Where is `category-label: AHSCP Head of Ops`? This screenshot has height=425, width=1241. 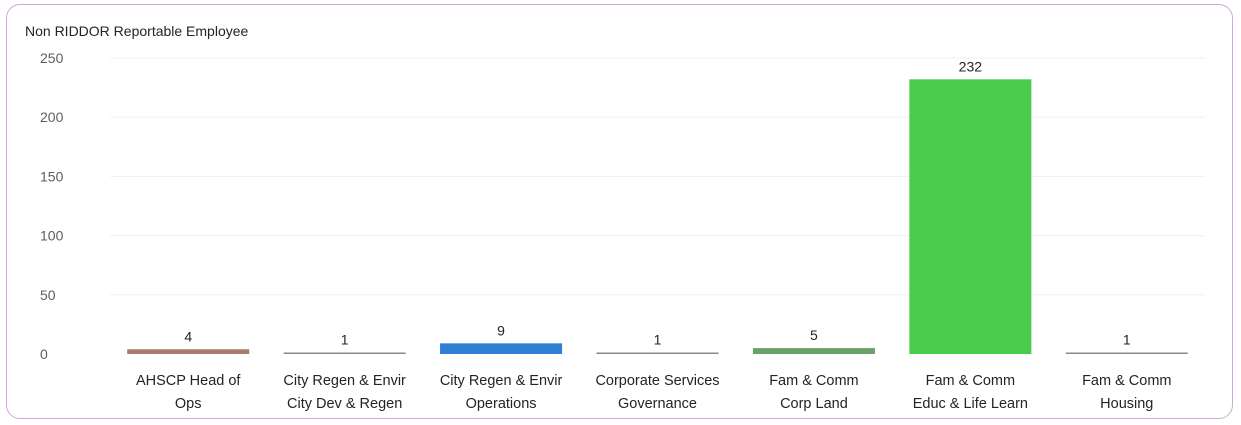 category-label: AHSCP Head of Ops is located at coordinates (188, 392).